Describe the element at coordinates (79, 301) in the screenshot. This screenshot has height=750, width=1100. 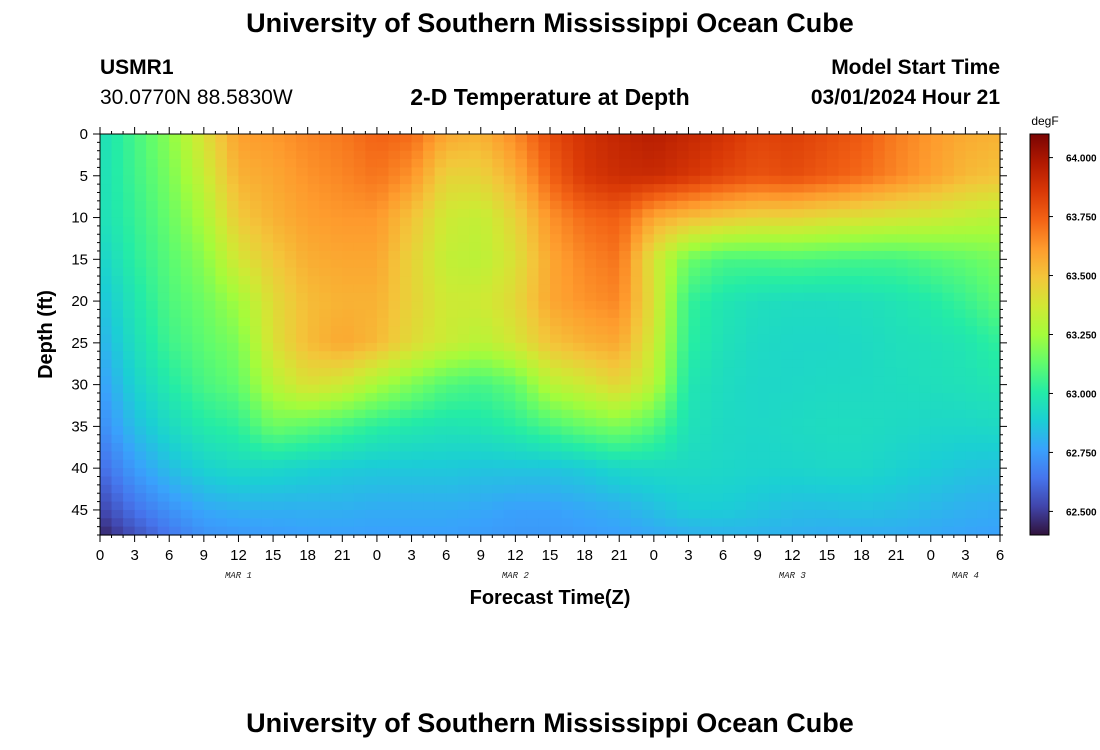
I see `y-tick-label: 20` at that location.